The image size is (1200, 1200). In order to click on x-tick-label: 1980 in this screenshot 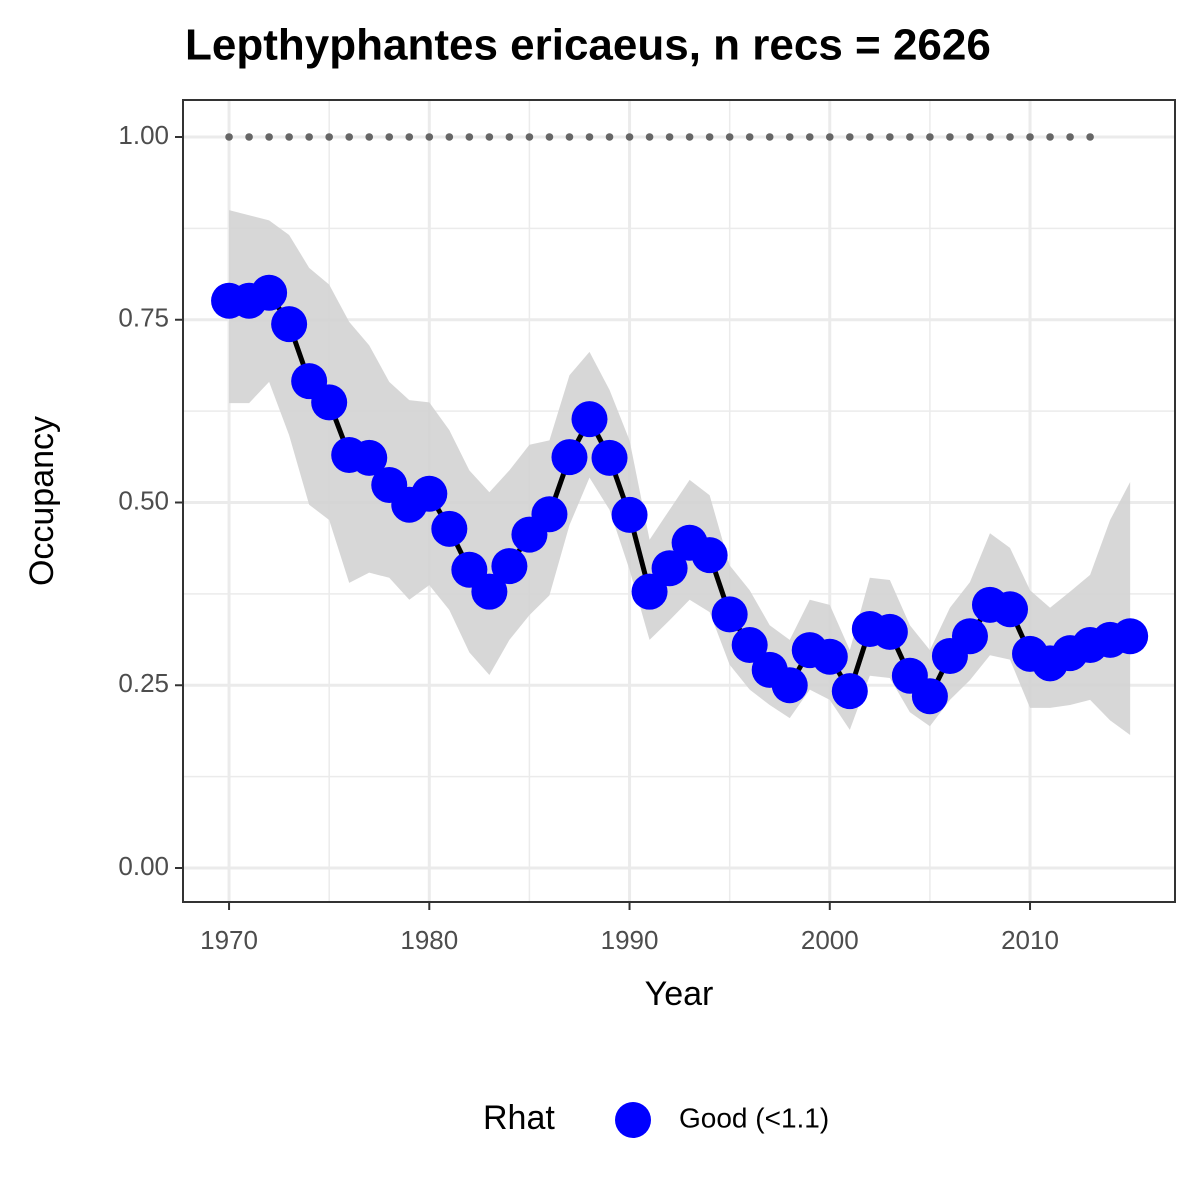, I will do `click(429, 940)`.